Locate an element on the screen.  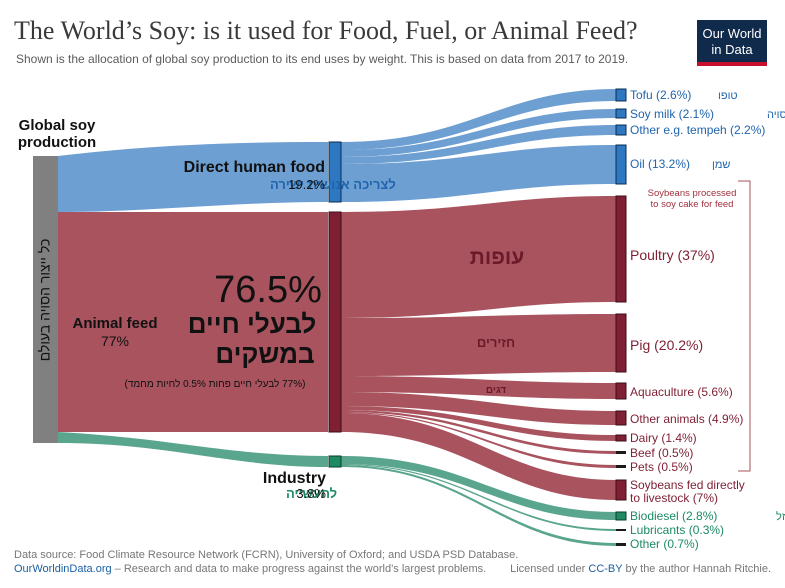
node-other-animals is located at coordinates (621, 418).